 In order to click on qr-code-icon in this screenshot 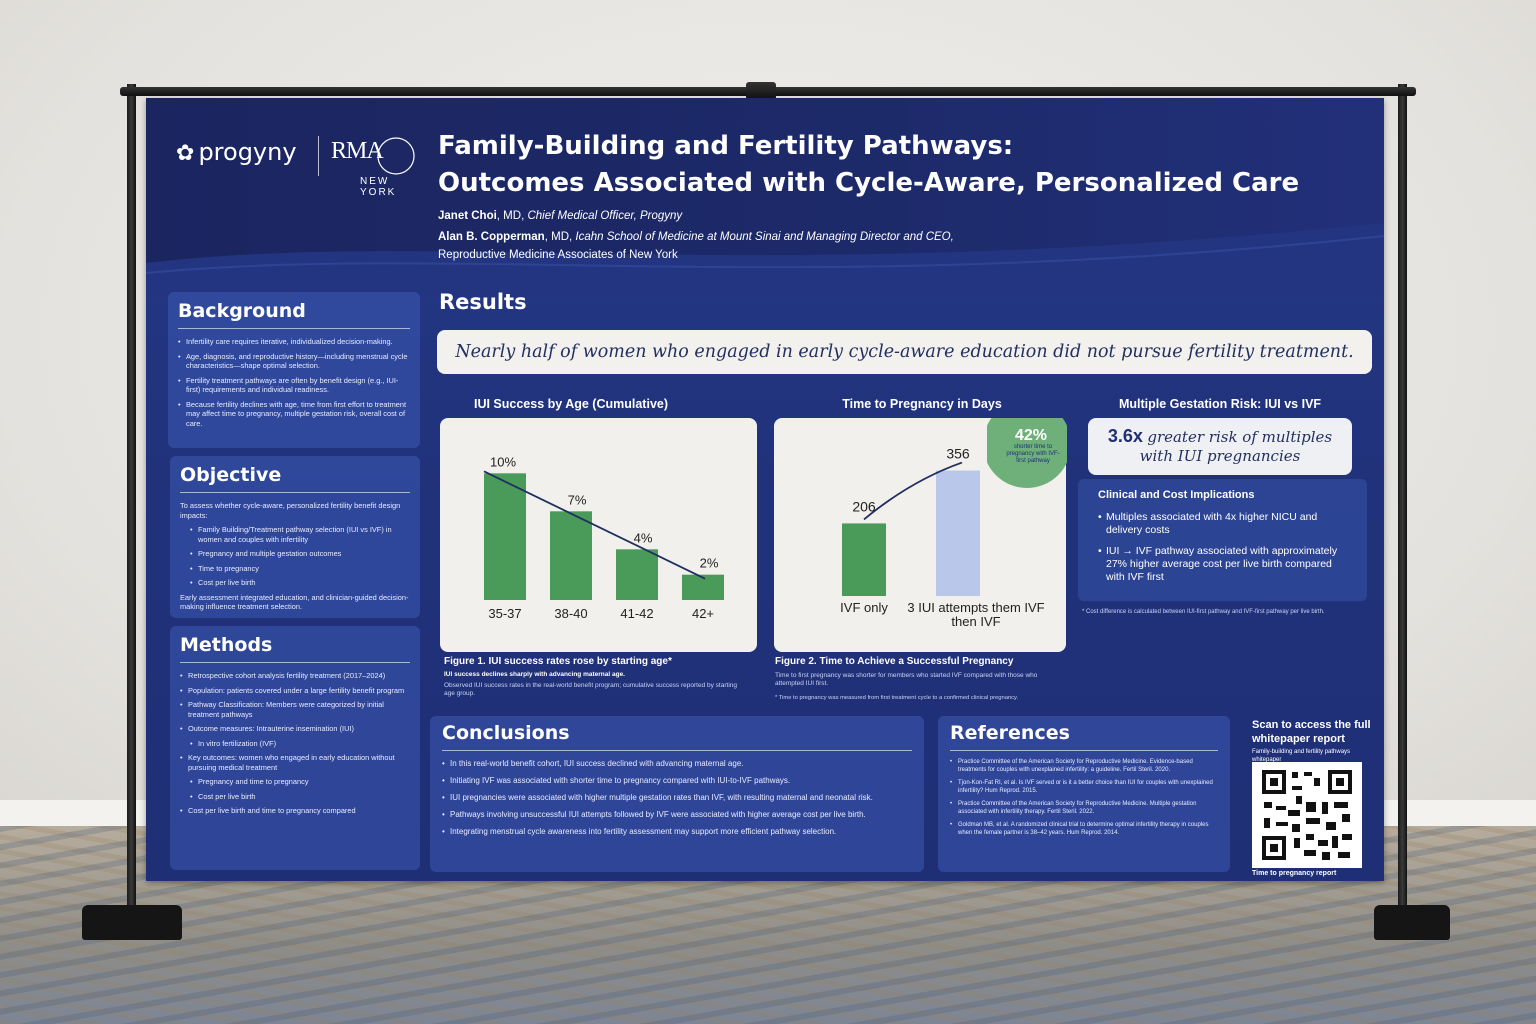, I will do `click(1307, 815)`.